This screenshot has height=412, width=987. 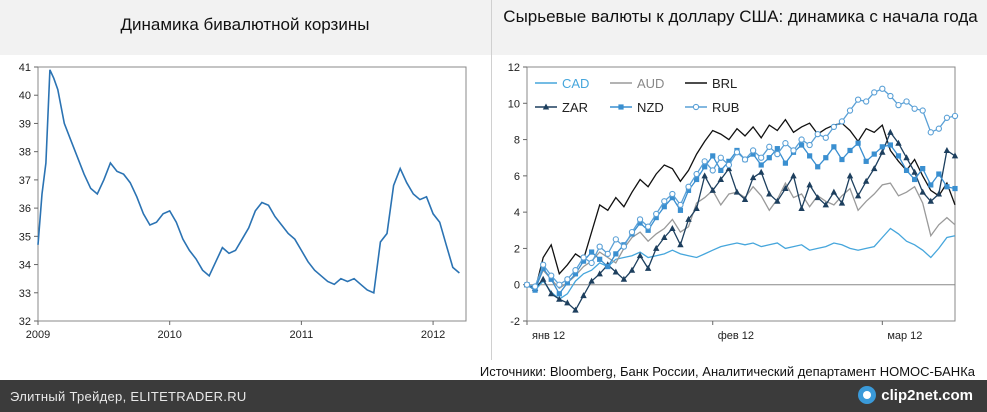 What do you see at coordinates (38, 335) in the screenshot?
I see `left-x-tick-label: 2009` at bounding box center [38, 335].